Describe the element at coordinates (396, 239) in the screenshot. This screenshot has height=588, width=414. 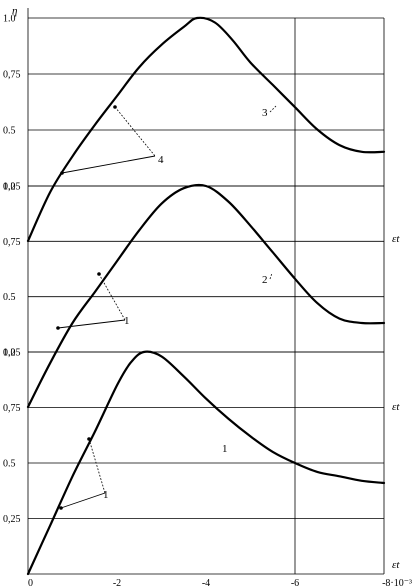
I see `axis-symbol-middle: εt` at that location.